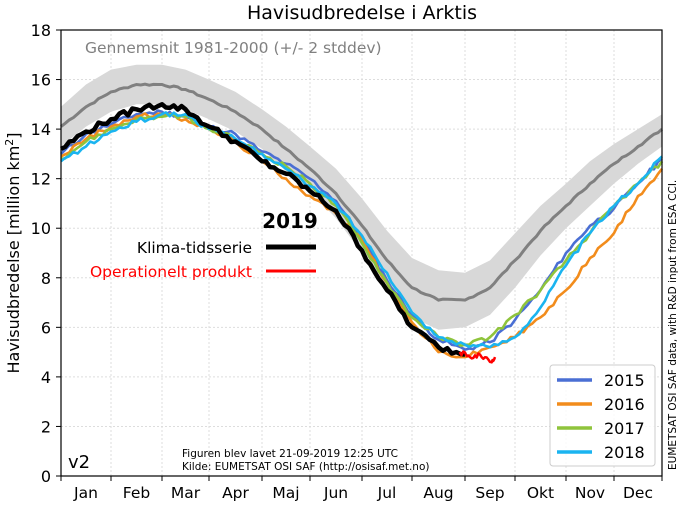  Describe the element at coordinates (438, 493) in the screenshot. I see `x-tick-label: Aug` at that location.